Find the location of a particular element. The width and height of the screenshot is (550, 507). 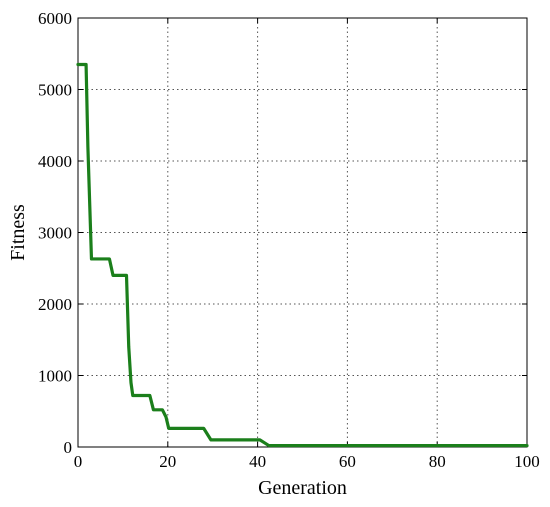

y-tick-label: 2000 is located at coordinates (55, 304).